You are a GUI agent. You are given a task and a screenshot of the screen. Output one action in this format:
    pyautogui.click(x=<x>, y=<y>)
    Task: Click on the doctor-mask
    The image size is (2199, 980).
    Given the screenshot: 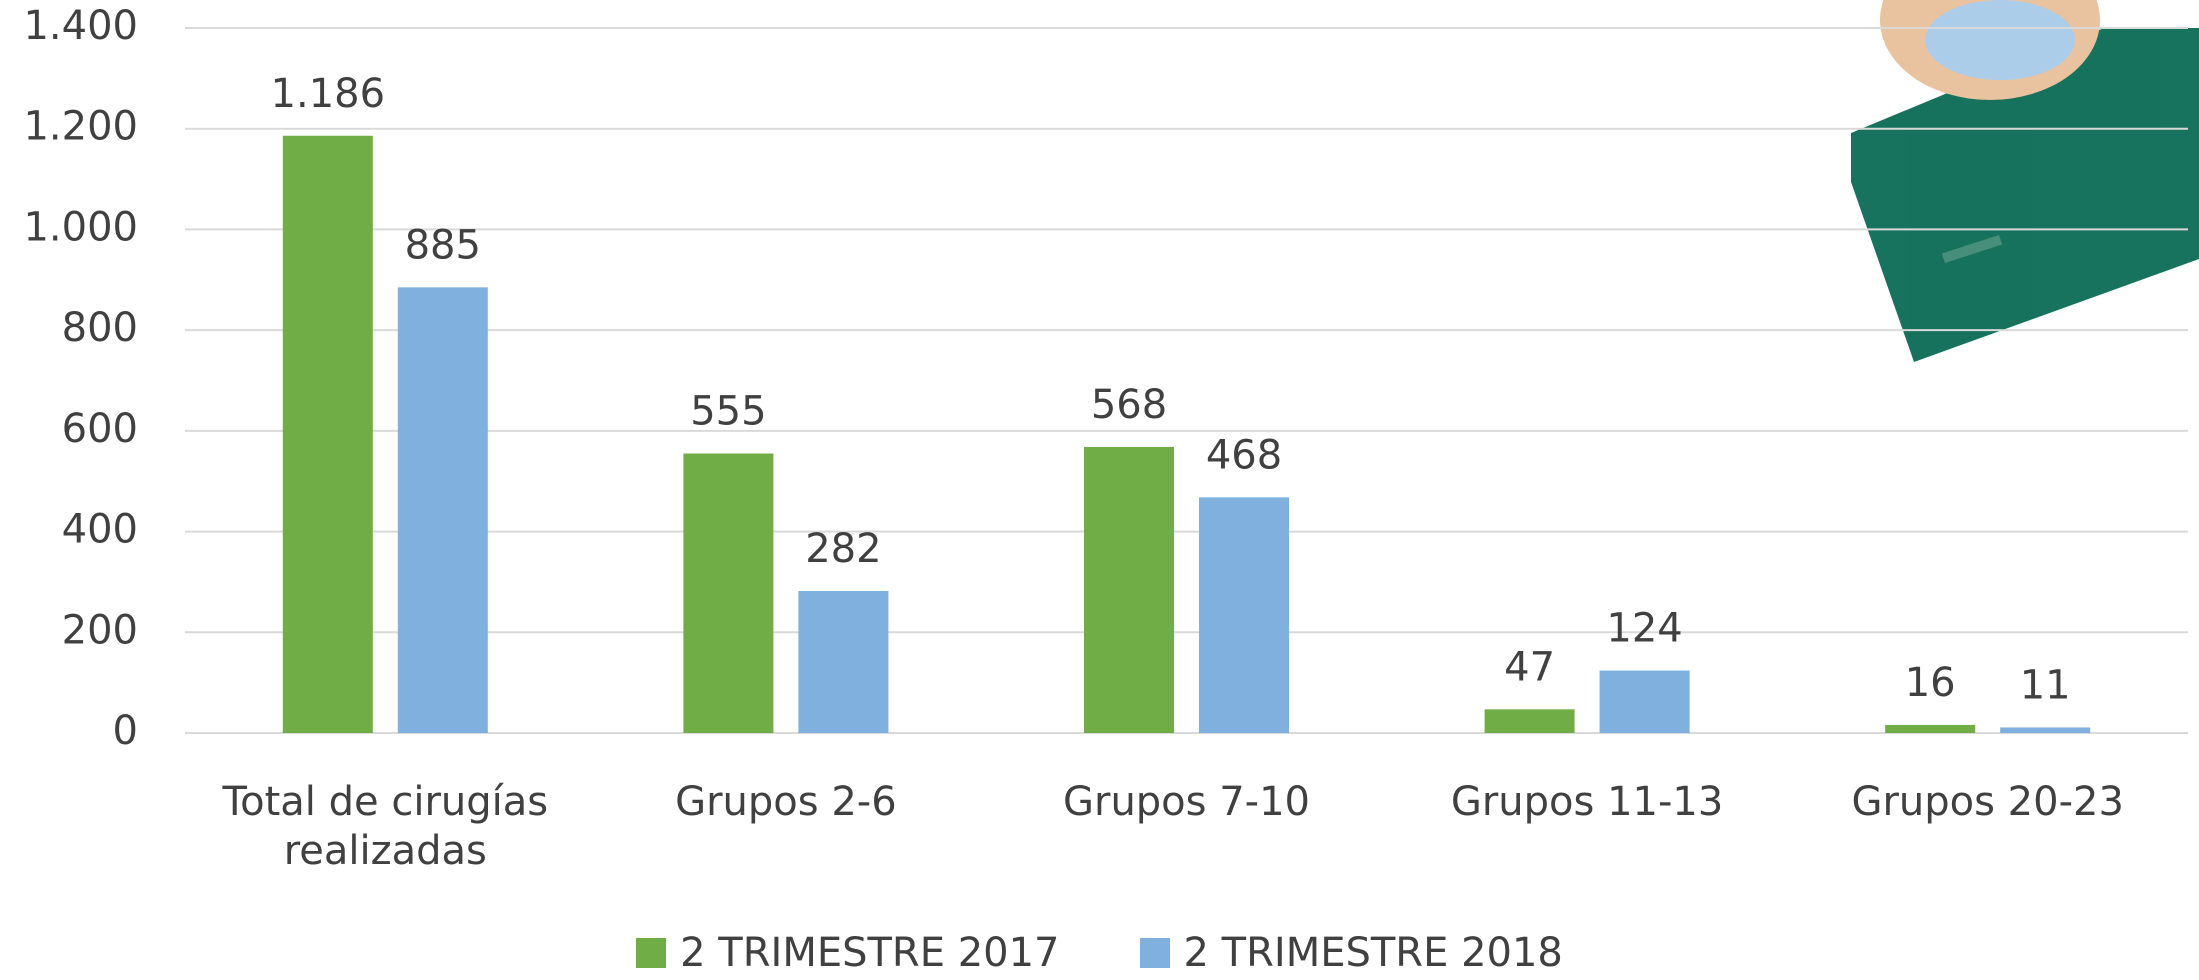 What is the action you would take?
    pyautogui.click(x=2000, y=40)
    